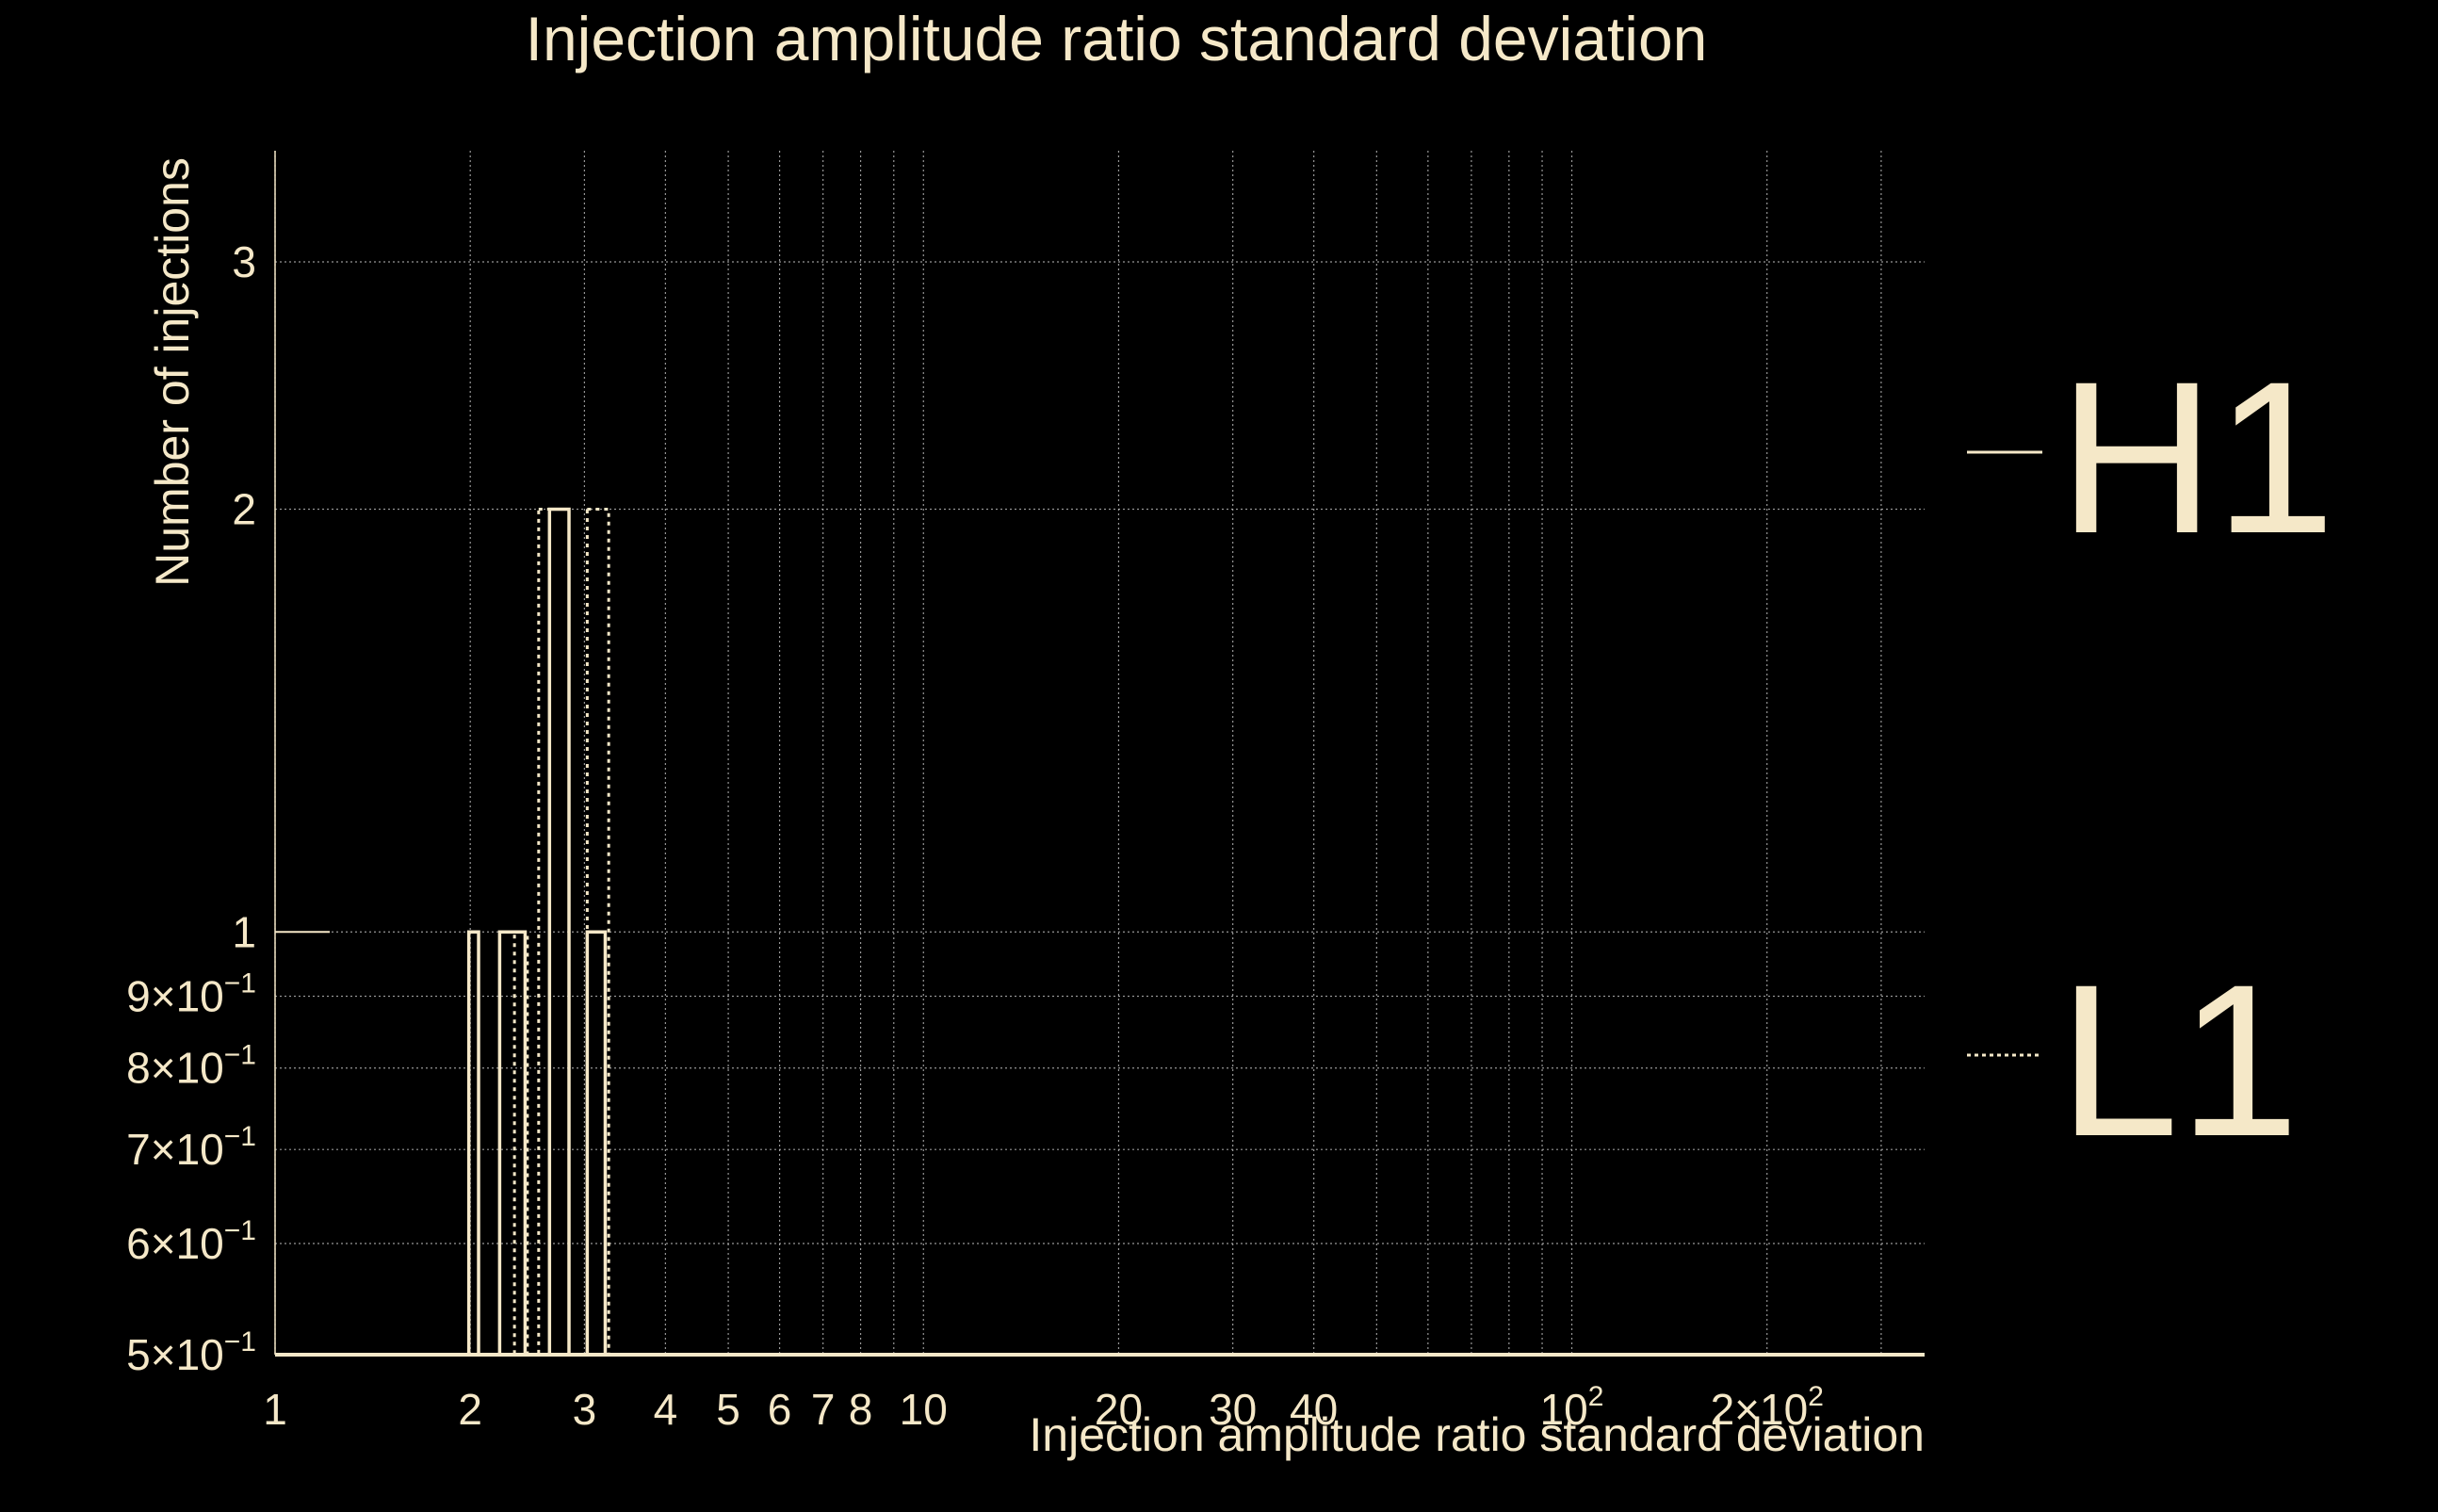 The image size is (2438, 1512). What do you see at coordinates (470, 1409) in the screenshot?
I see `x-tick-label: 2` at bounding box center [470, 1409].